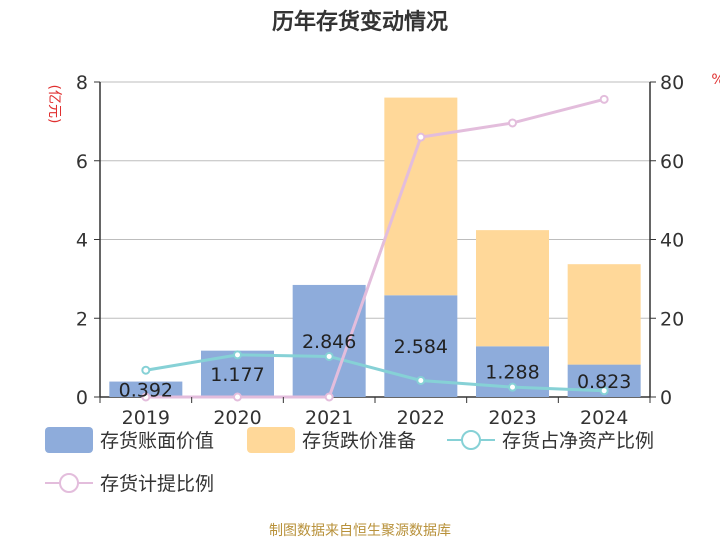  I want to click on left-tick-label: 6, so click(82, 162).